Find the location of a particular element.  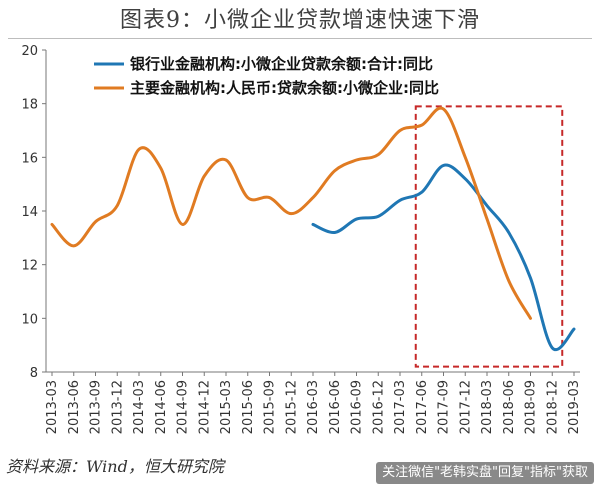

title-divider is located at coordinates (300, 38).